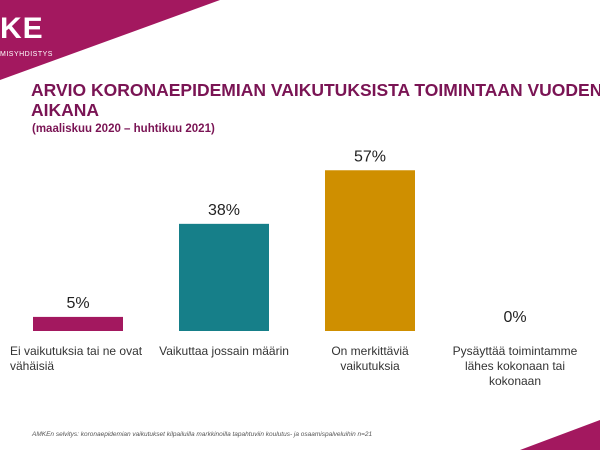  I want to click on header-banner, so click(110, 40).